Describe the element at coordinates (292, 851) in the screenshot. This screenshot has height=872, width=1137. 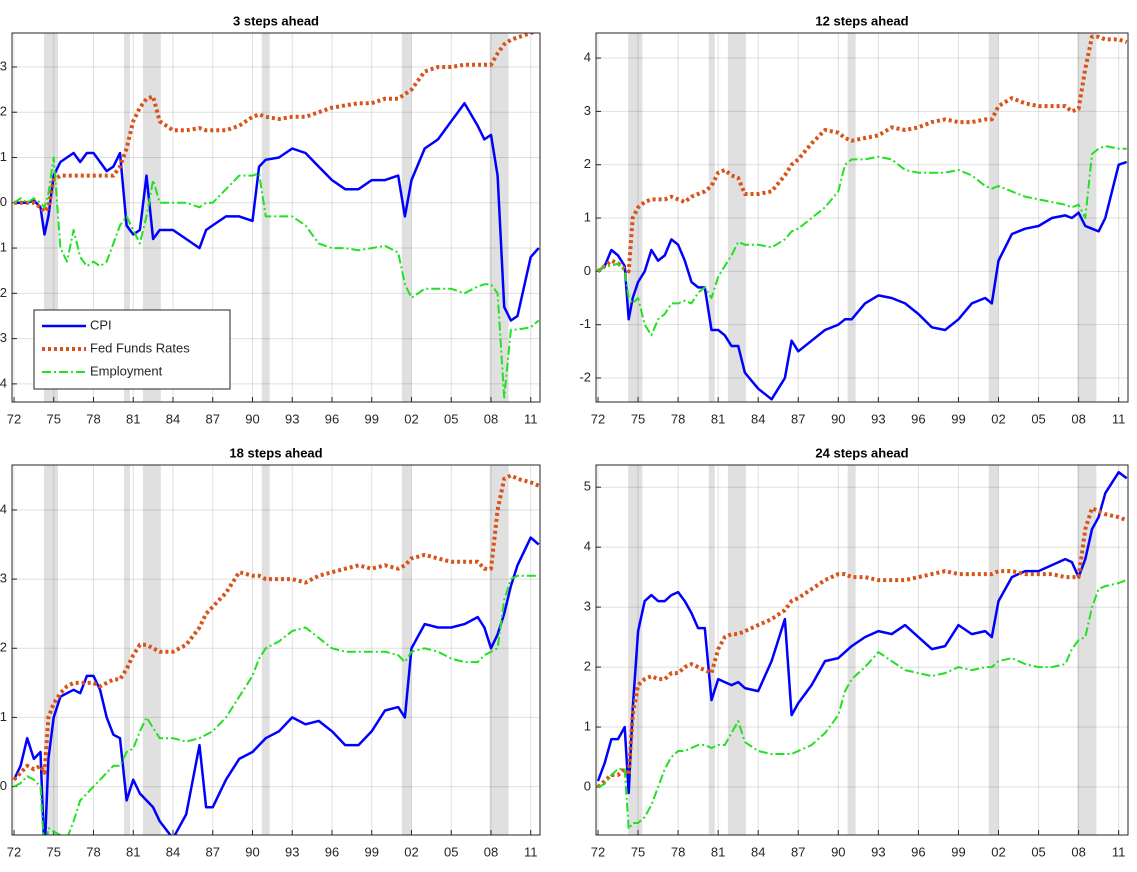
I see `x-tick-label: 93` at that location.